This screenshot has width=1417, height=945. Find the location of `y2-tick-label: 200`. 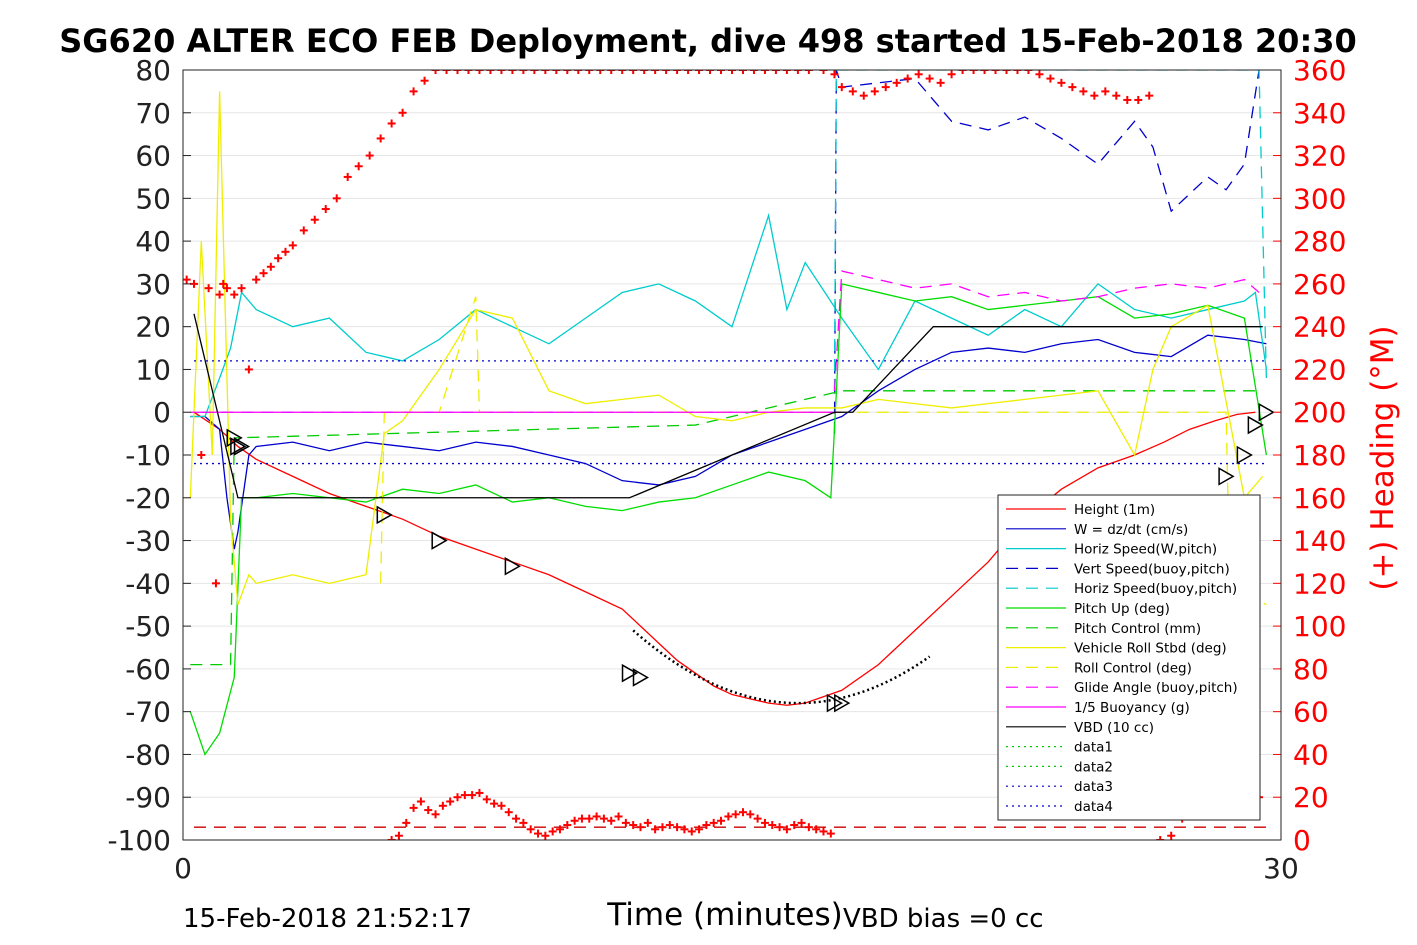

y2-tick-label: 200 is located at coordinates (1319, 412).